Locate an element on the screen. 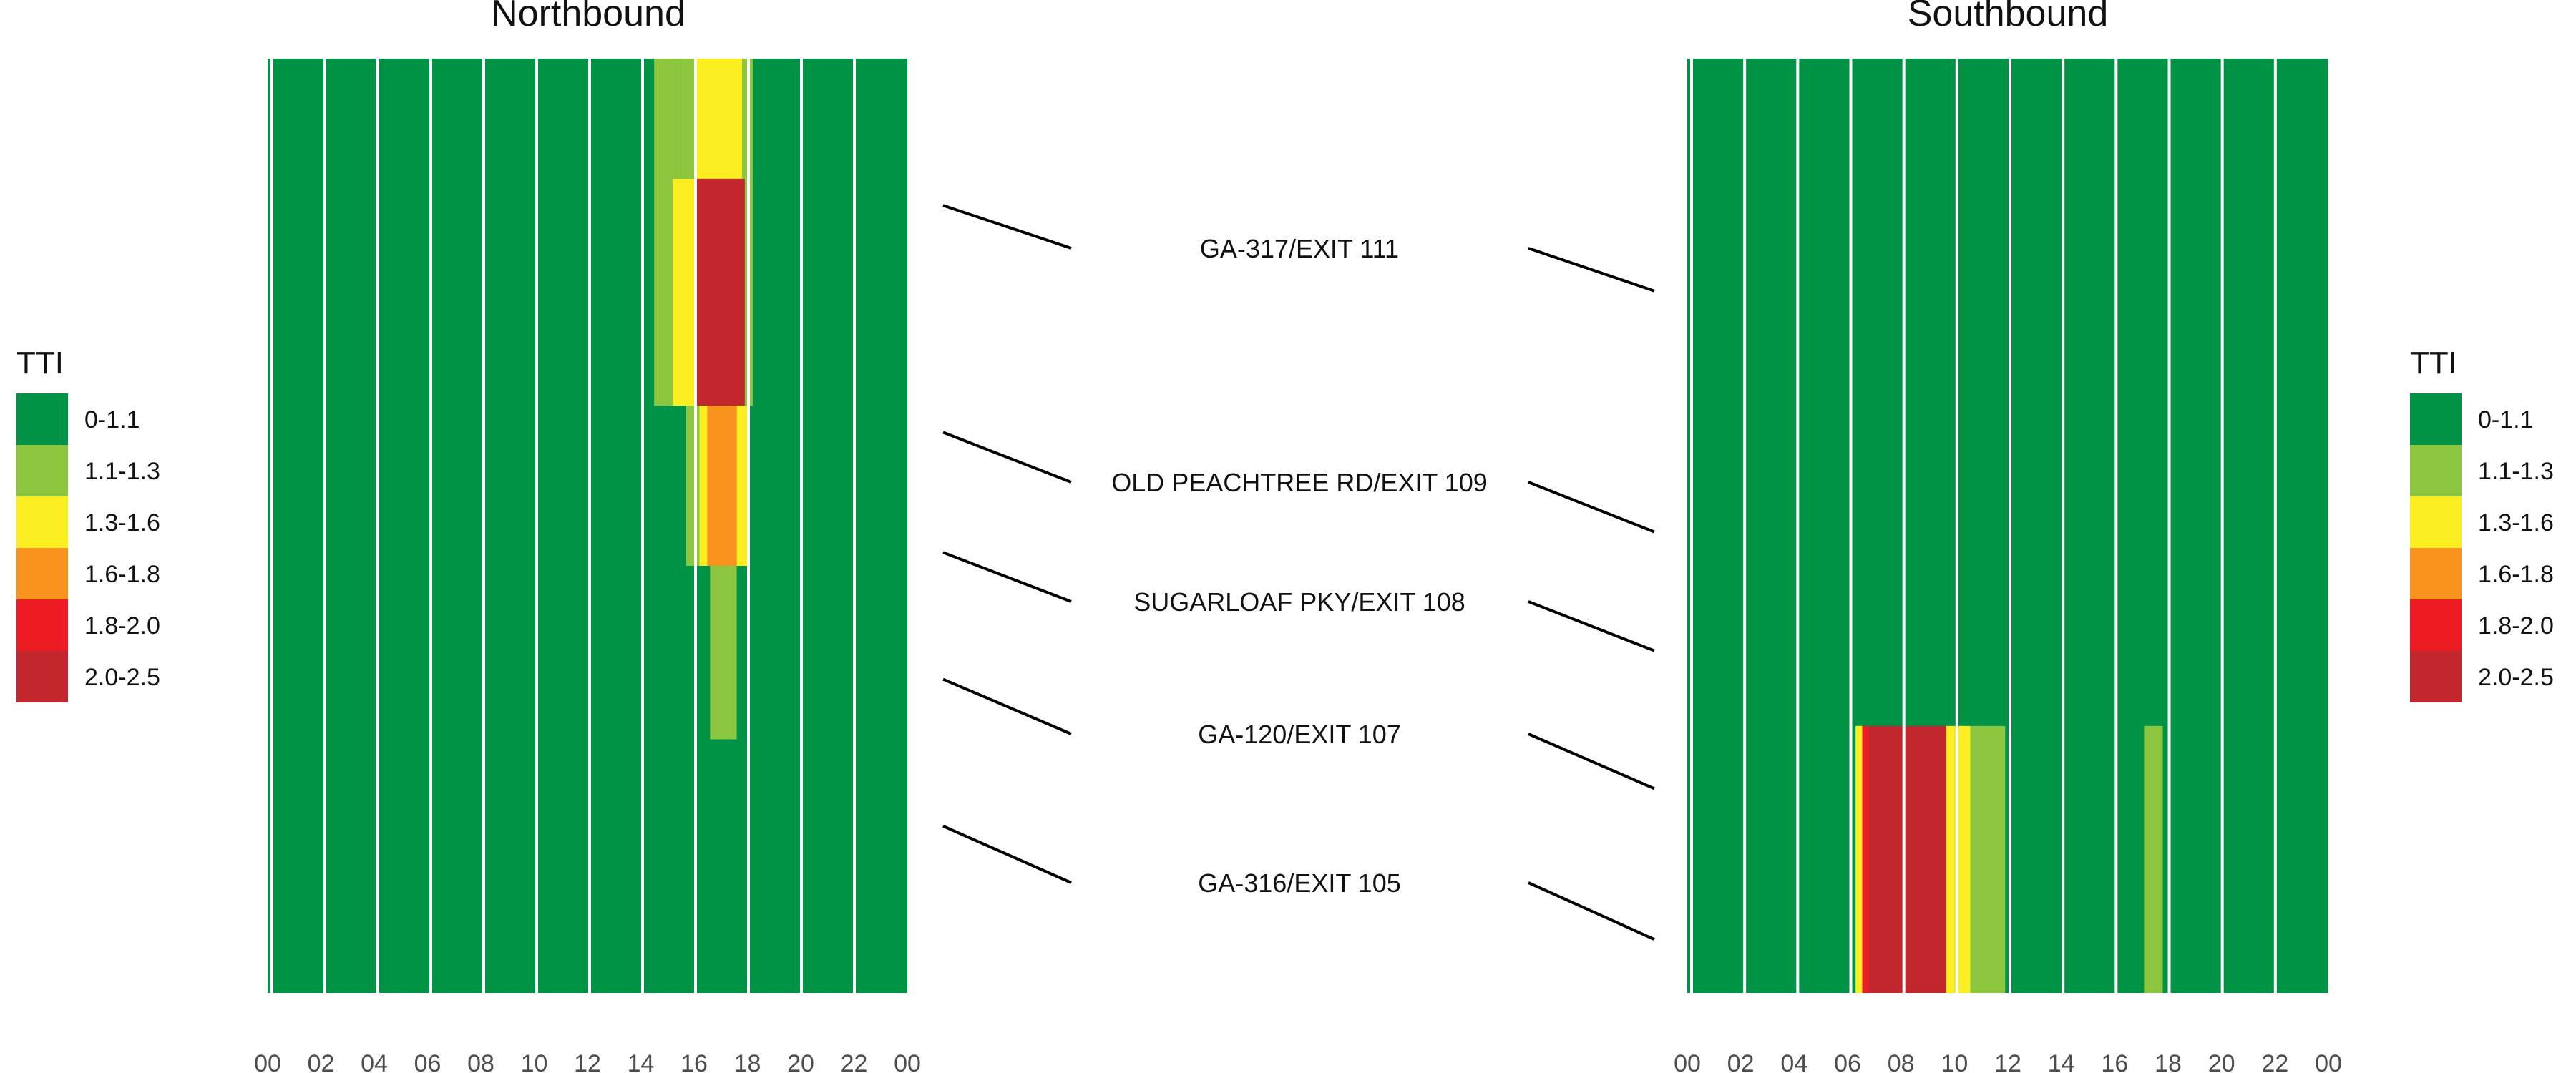 This screenshot has width=2576, height=1073. interchange-label: OLD PEACHTREE RD/EXIT 109 is located at coordinates (1299, 482).